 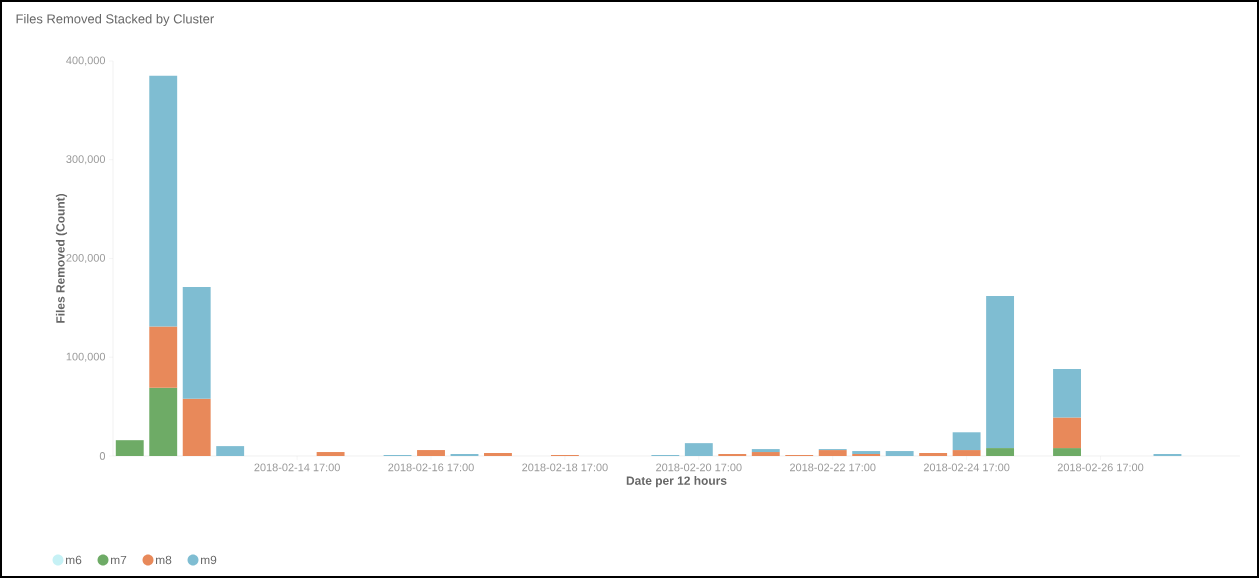 I want to click on x-tick-label: 2018-02-14 17:00, so click(x=297, y=467).